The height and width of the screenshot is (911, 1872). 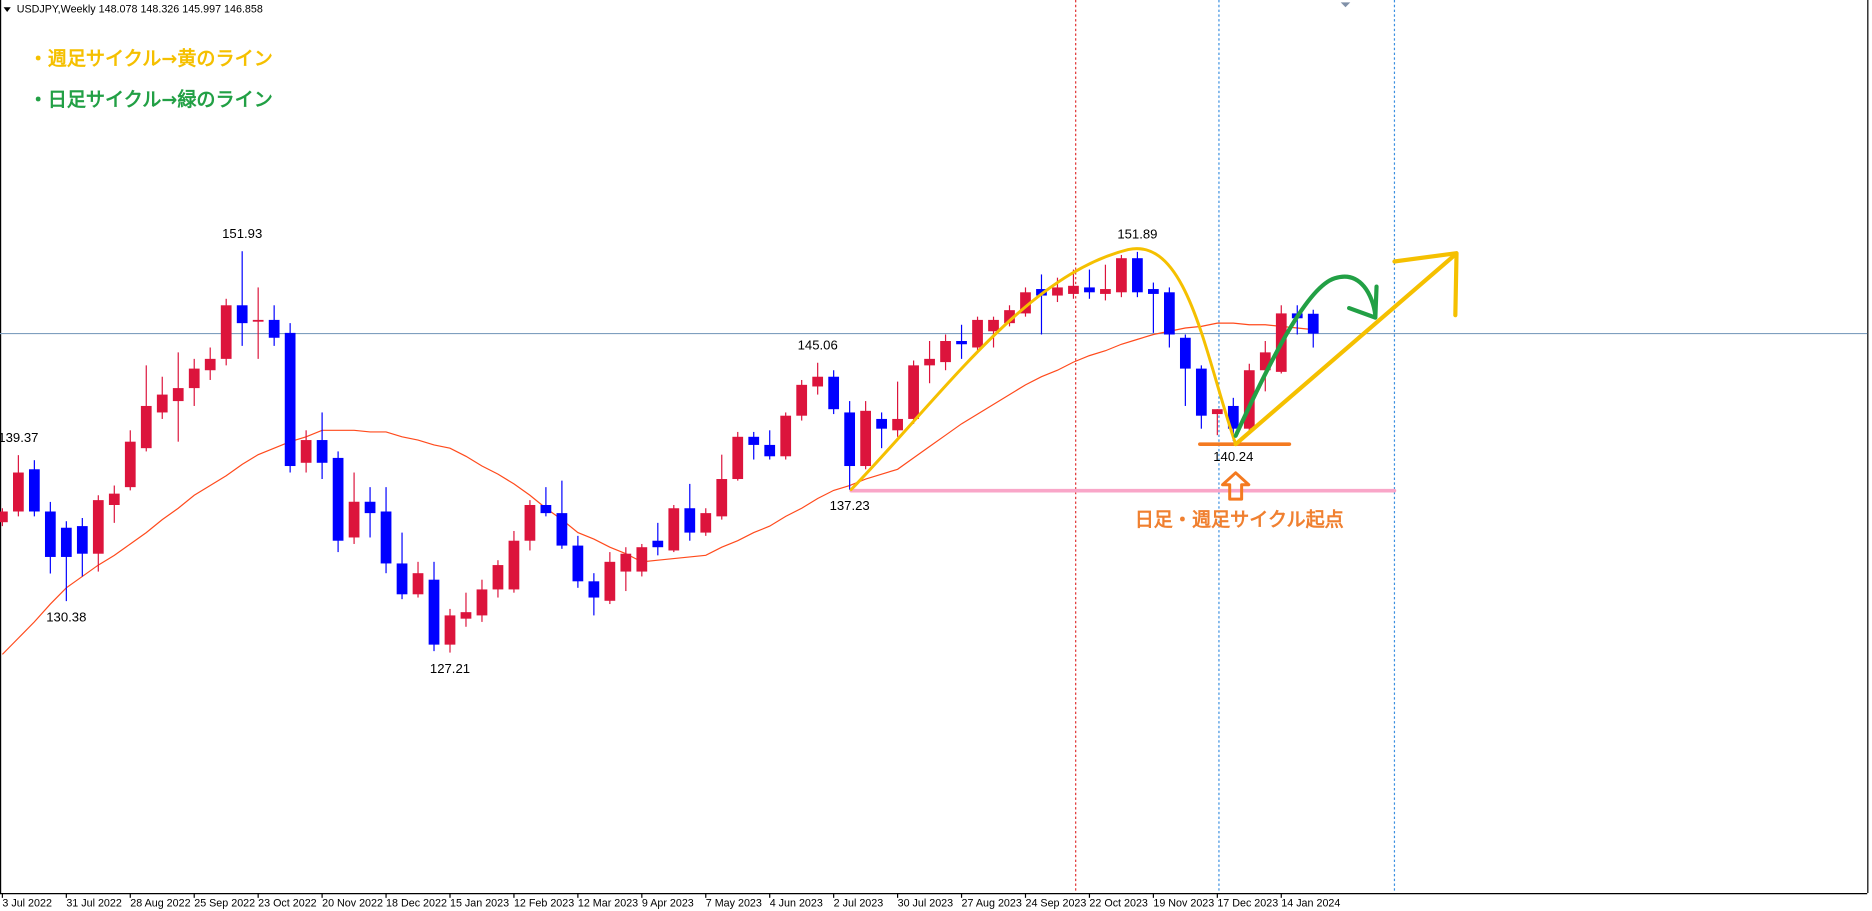 What do you see at coordinates (242, 233) in the screenshot?
I see `price-label: 151.93` at bounding box center [242, 233].